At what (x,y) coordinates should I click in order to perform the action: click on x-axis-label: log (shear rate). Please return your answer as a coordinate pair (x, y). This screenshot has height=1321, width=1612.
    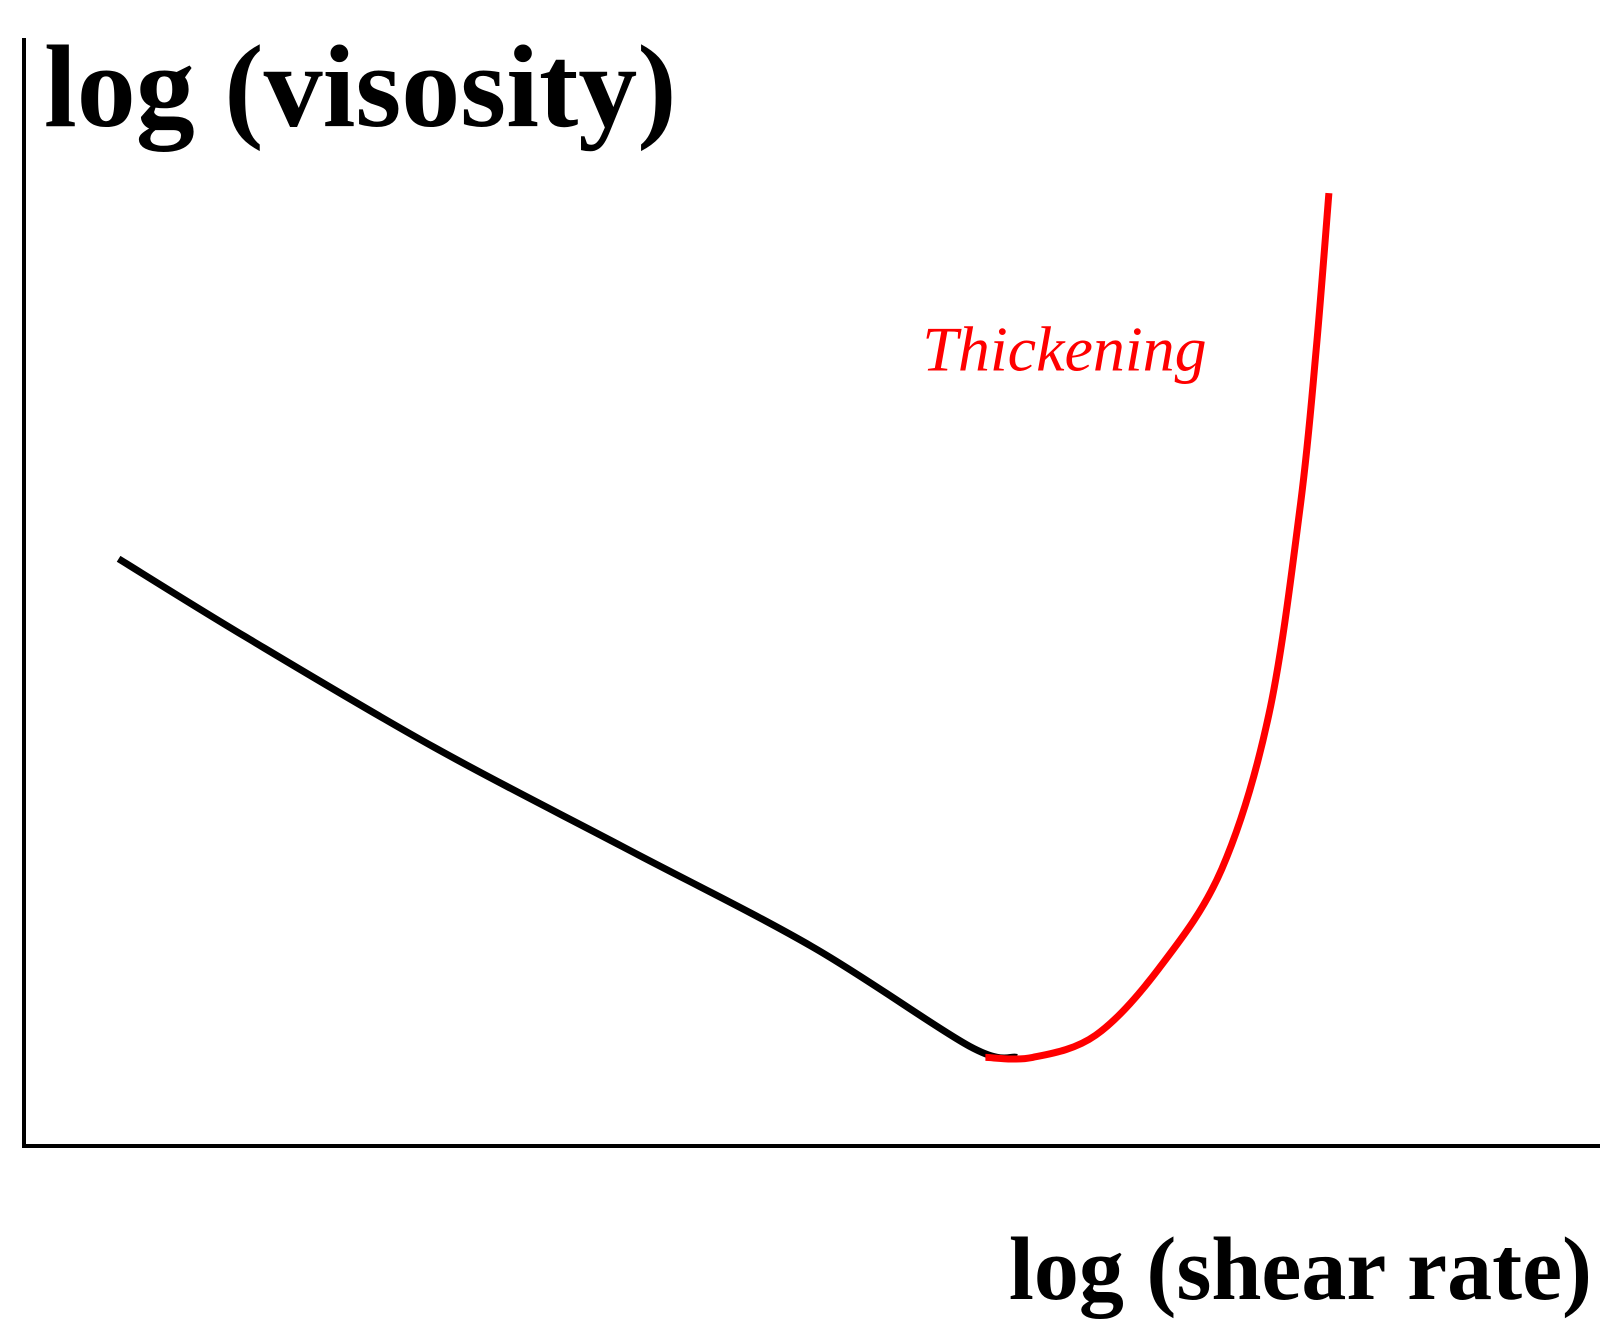
    Looking at the image, I should click on (1300, 1269).